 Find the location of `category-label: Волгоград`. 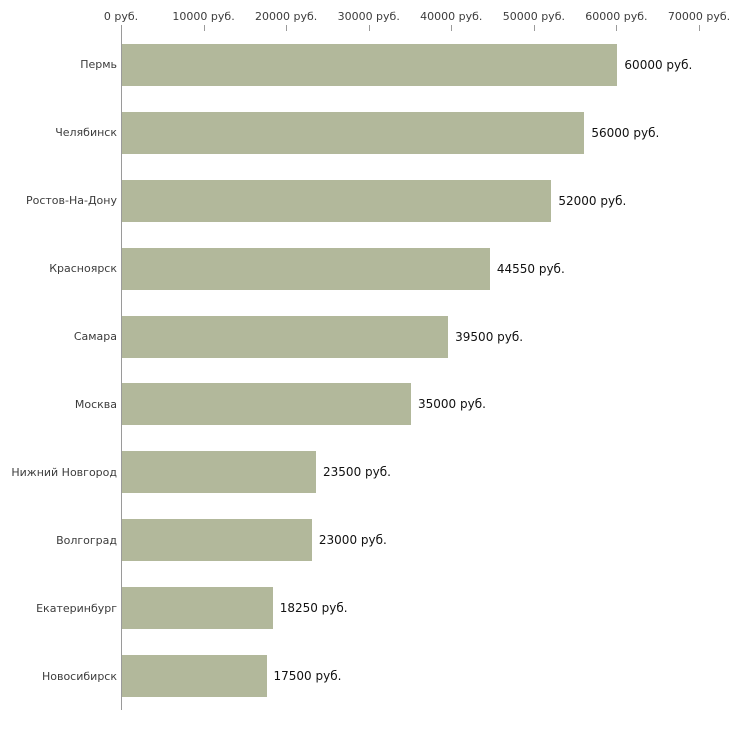

category-label: Волгоград is located at coordinates (86, 540).